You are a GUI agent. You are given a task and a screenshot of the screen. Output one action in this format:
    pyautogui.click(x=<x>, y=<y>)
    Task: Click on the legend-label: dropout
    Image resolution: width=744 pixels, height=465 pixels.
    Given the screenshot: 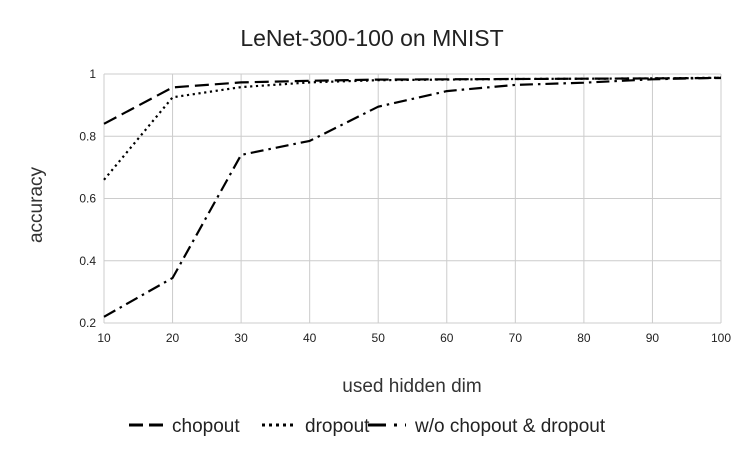 What is the action you would take?
    pyautogui.click(x=337, y=426)
    